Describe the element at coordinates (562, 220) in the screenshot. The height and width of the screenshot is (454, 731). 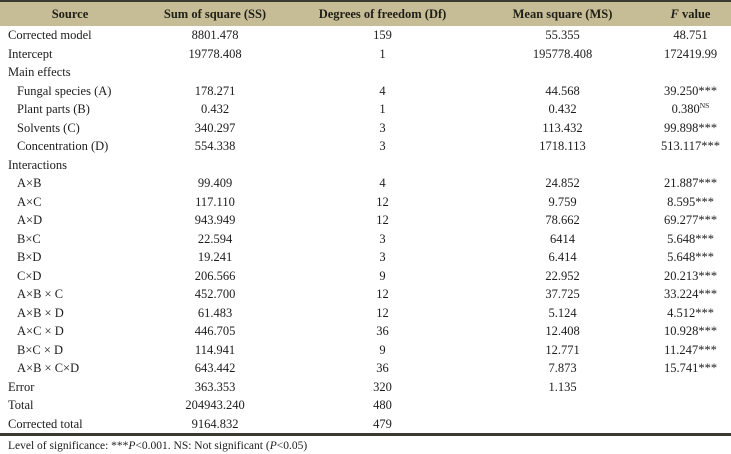
I see `cell-mean-square: 78.662` at that location.